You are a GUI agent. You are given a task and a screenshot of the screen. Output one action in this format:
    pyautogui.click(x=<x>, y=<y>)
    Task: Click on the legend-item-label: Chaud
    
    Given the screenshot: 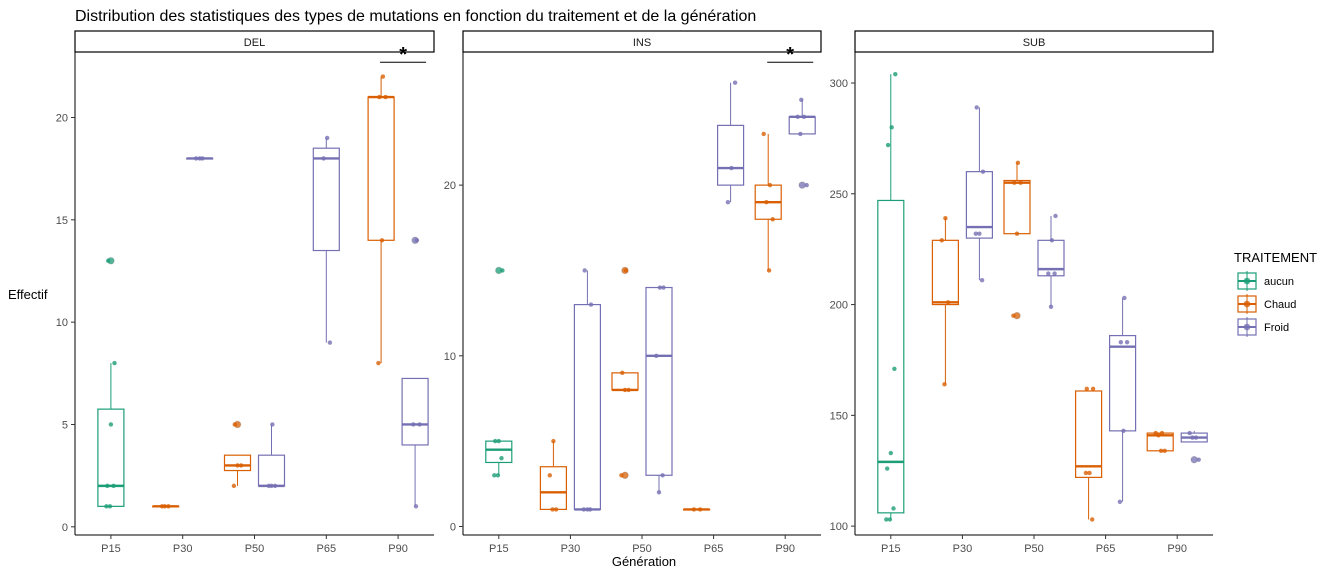 What is the action you would take?
    pyautogui.click(x=1280, y=305)
    